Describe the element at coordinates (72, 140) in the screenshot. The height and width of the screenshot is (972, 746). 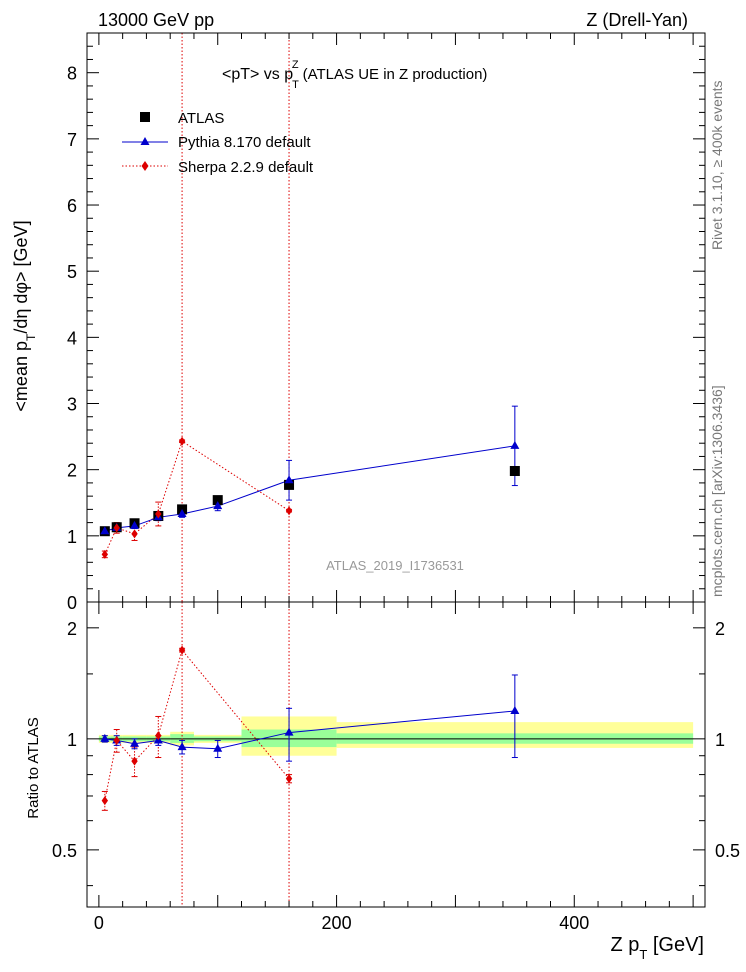
I see `main-ytick-label: 7` at that location.